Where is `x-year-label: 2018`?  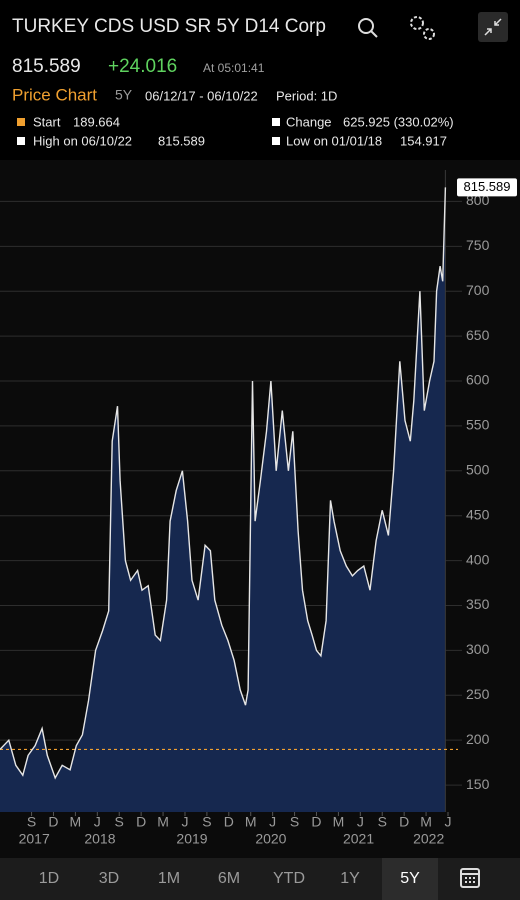
x-year-label: 2018 is located at coordinates (99, 839).